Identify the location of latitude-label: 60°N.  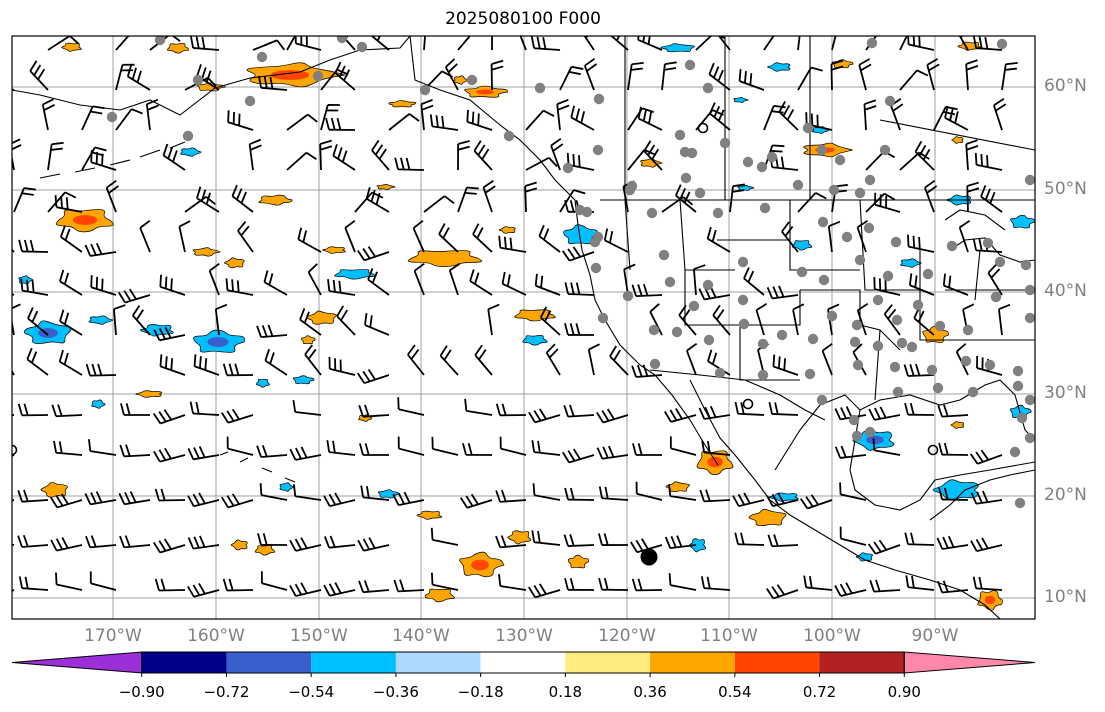
(1065, 86).